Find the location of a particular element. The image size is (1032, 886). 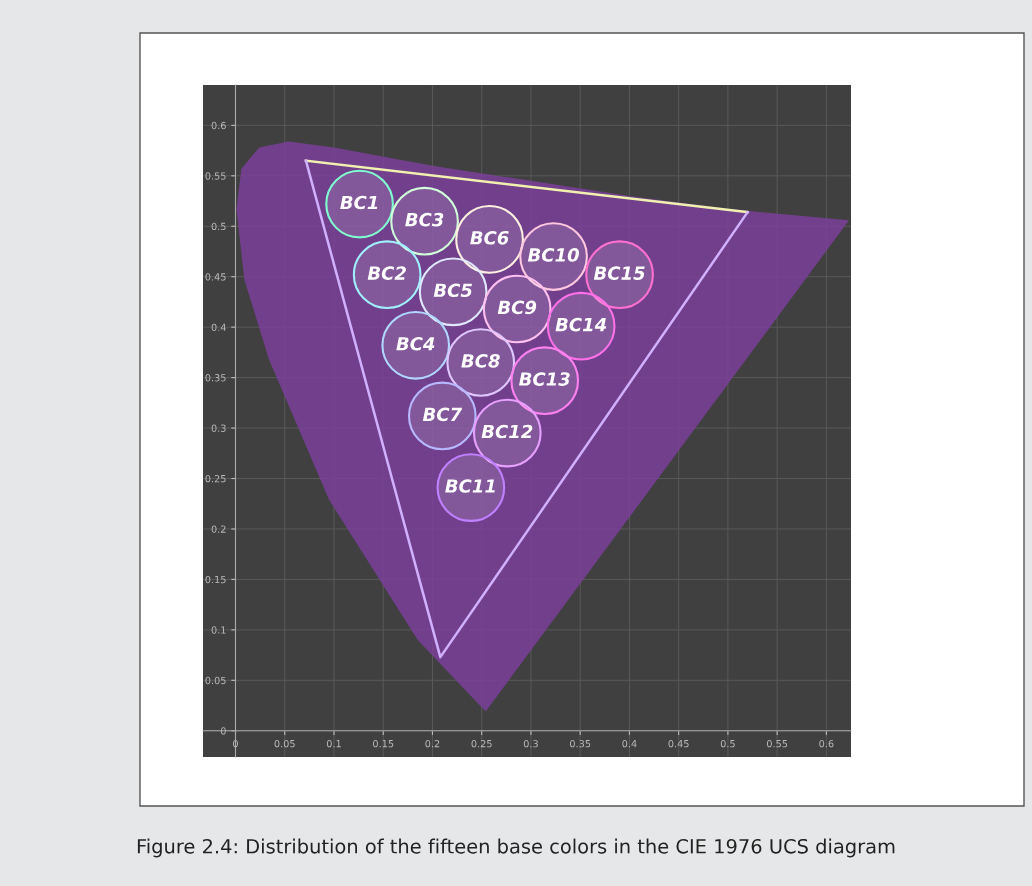

x-tick-label: 0.1 is located at coordinates (333, 743).